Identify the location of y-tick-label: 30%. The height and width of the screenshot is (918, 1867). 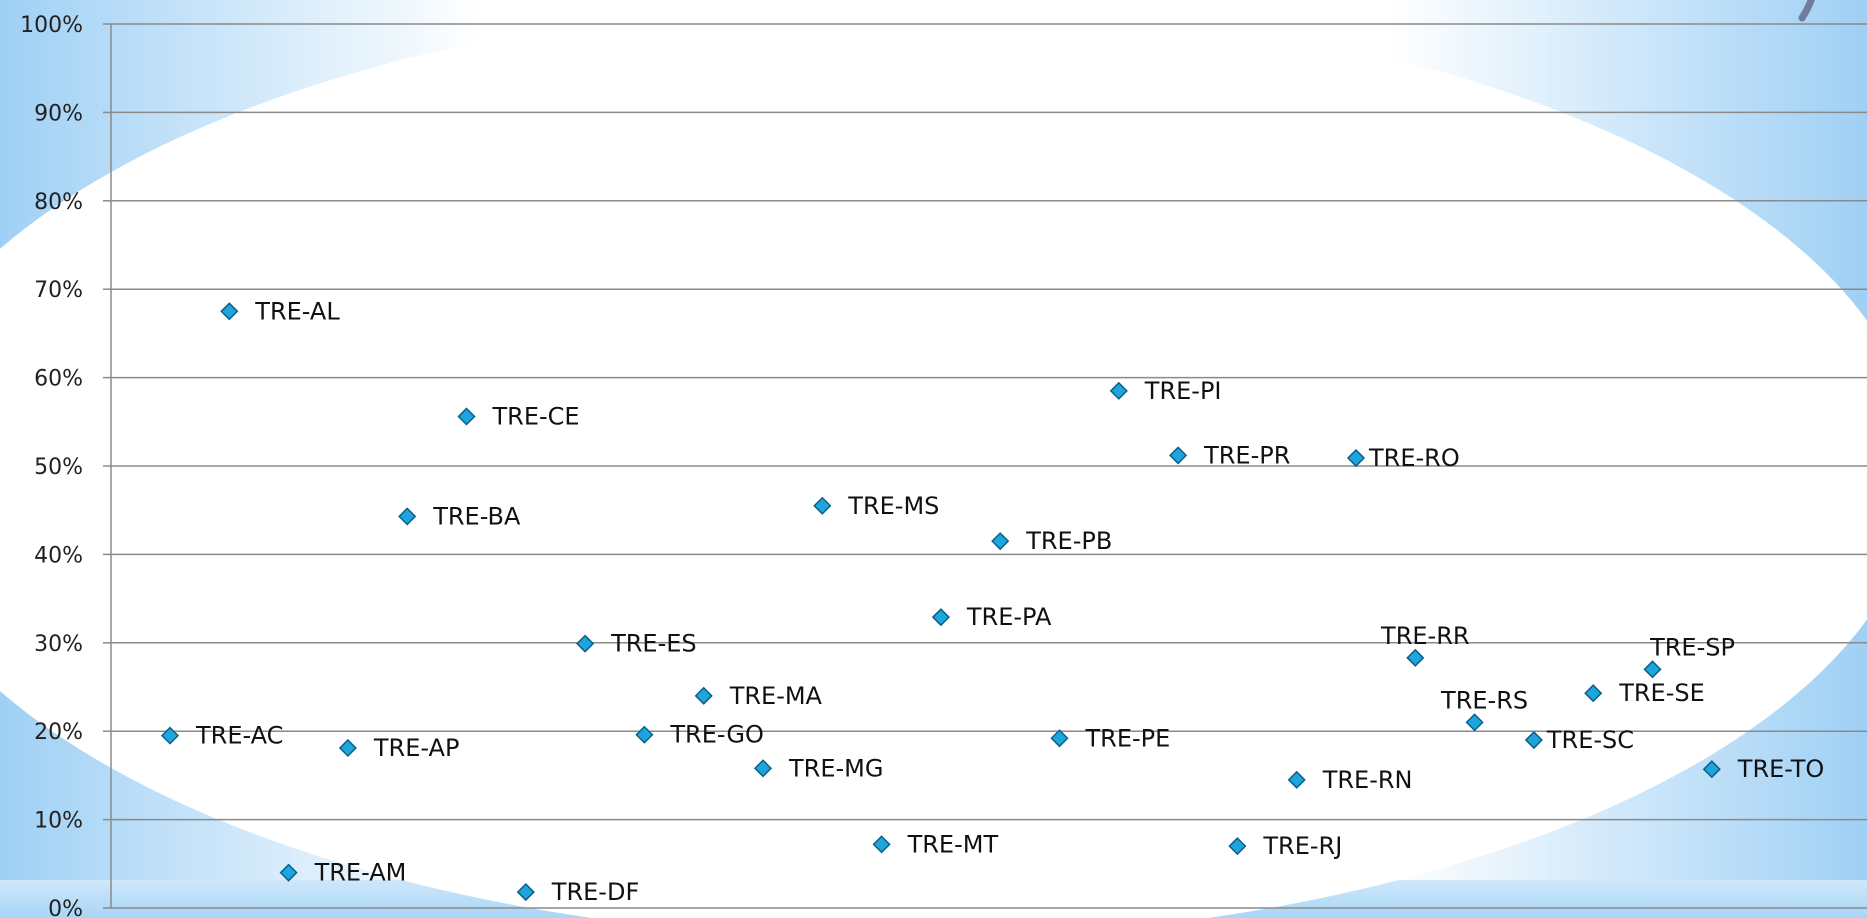
(58, 644).